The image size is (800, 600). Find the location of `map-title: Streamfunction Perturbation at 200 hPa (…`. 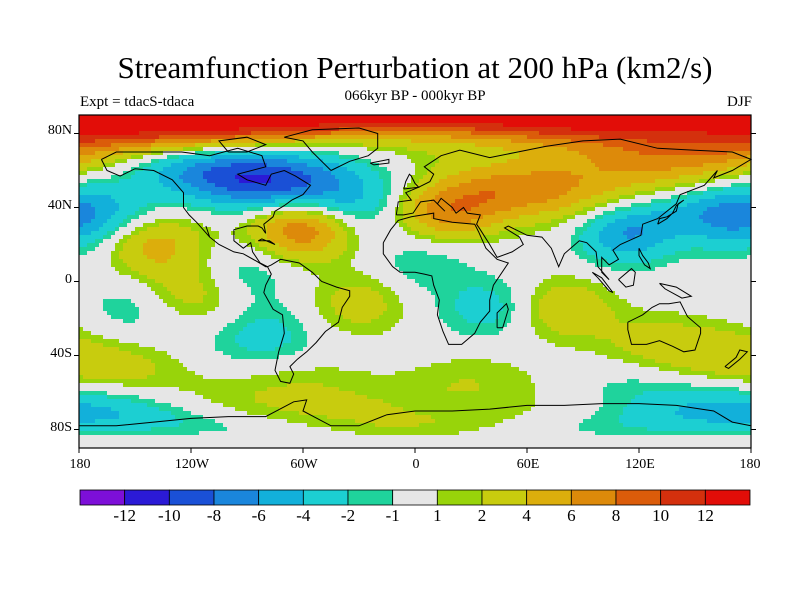

map-title: Streamfunction Perturbation at 200 hPa (… is located at coordinates (415, 67).